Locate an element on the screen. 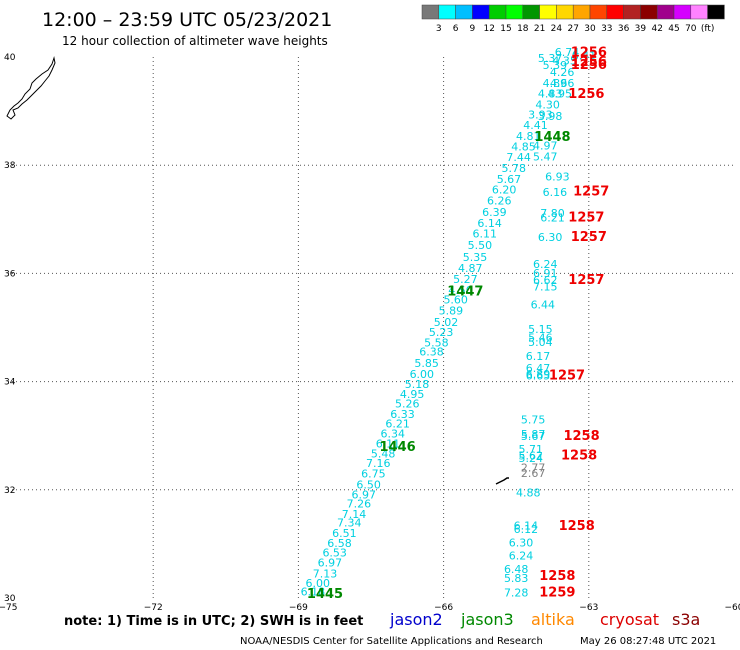 The height and width of the screenshot is (650, 740). wave-height-value: 6.16 is located at coordinates (555, 192).